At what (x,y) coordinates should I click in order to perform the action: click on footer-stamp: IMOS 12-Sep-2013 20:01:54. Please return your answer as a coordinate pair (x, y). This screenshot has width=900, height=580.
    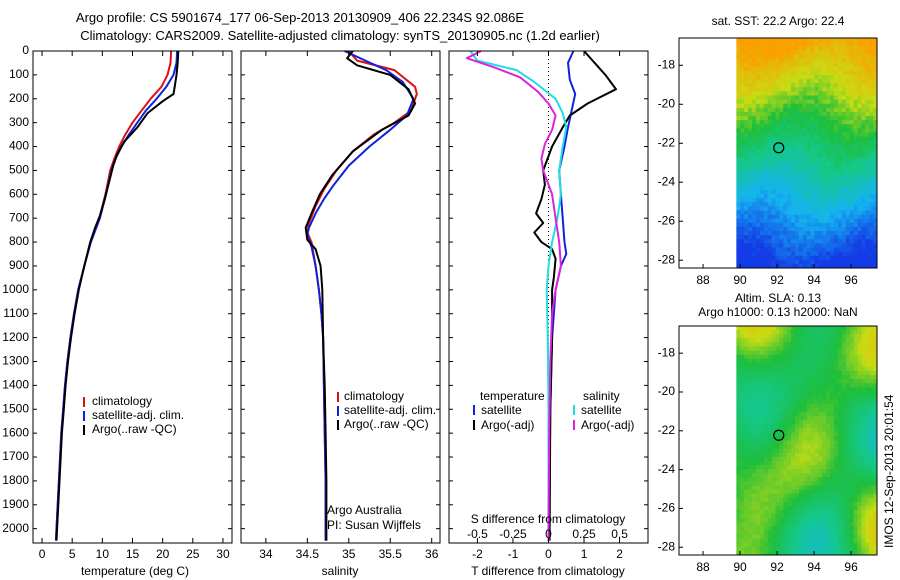
    Looking at the image, I should click on (889, 471).